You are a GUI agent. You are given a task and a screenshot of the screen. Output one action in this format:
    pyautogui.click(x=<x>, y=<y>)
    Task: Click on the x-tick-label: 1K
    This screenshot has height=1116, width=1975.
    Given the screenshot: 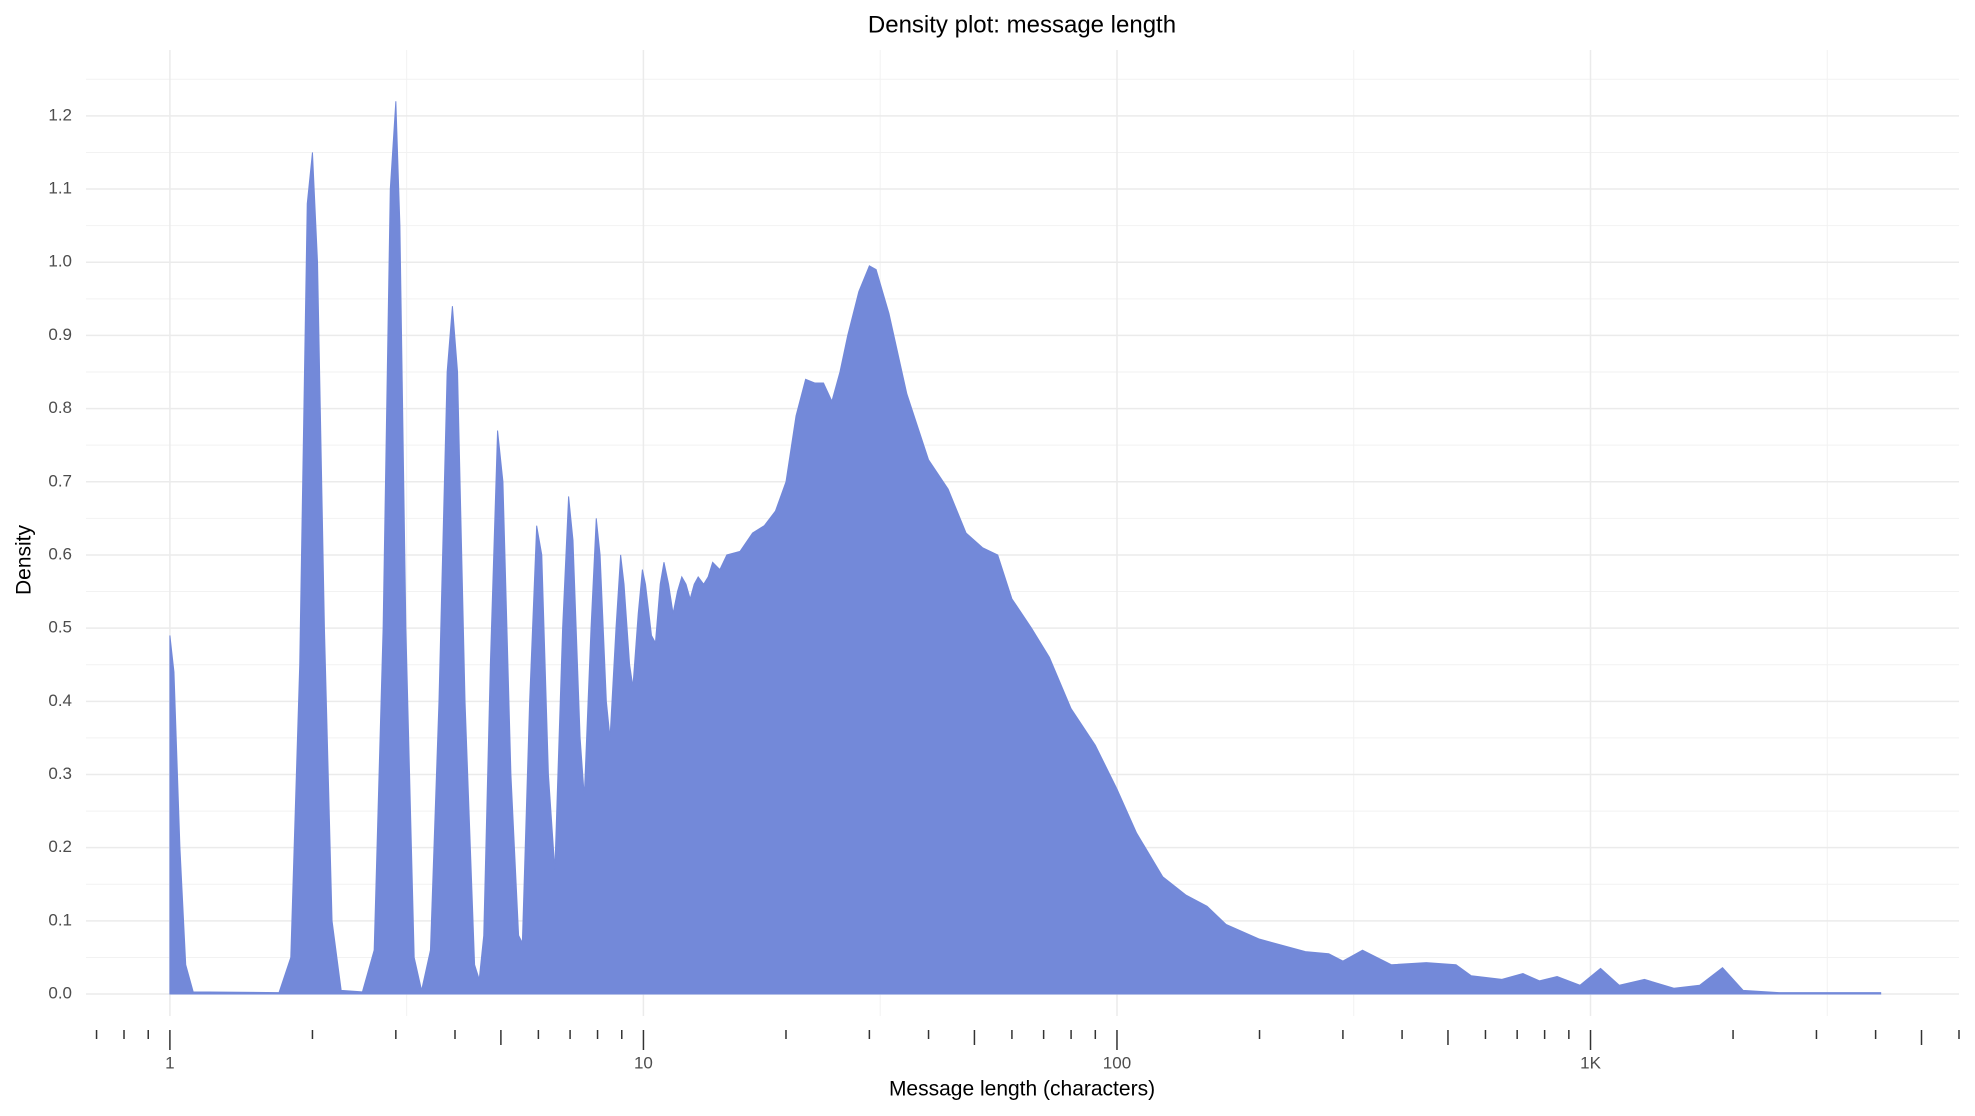 What is the action you would take?
    pyautogui.click(x=1590, y=1062)
    